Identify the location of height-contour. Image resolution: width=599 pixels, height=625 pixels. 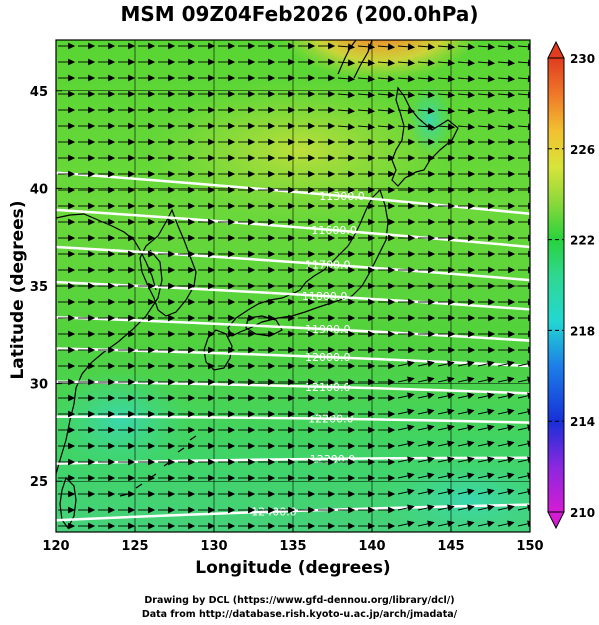
(293, 228).